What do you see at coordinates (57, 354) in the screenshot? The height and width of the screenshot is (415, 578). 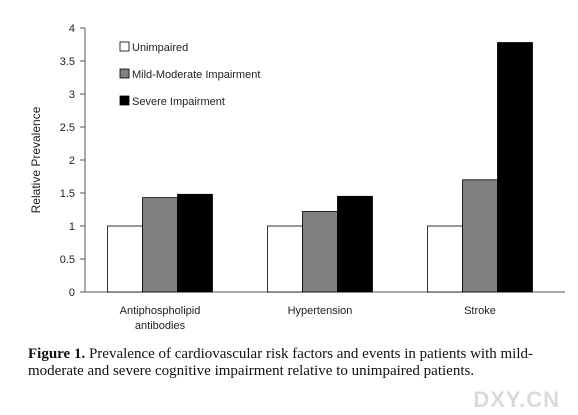 I see `caption-label: Figure 1.` at bounding box center [57, 354].